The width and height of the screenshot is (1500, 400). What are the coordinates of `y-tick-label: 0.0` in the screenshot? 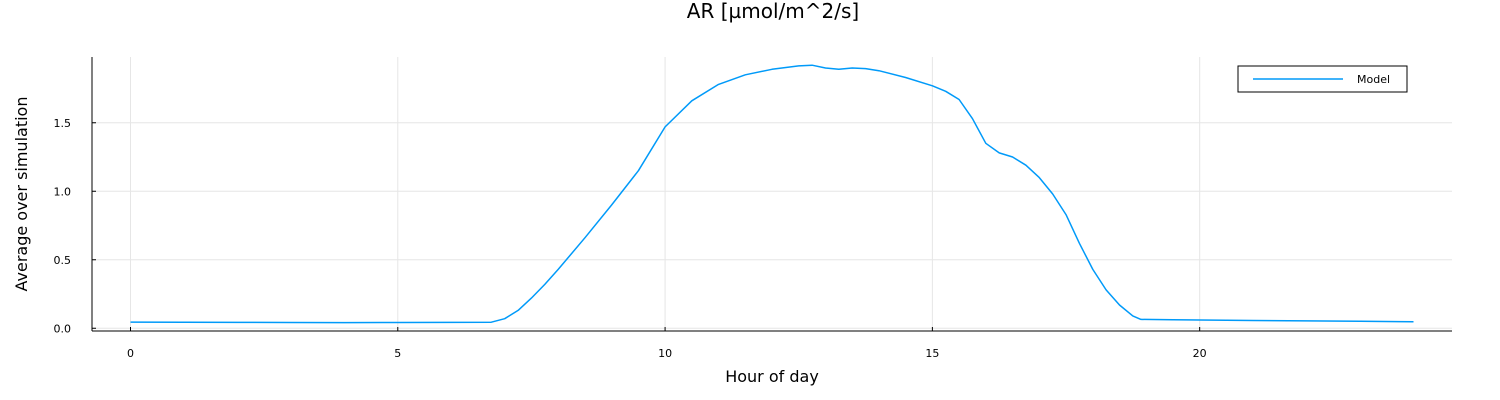 It's located at (63, 328).